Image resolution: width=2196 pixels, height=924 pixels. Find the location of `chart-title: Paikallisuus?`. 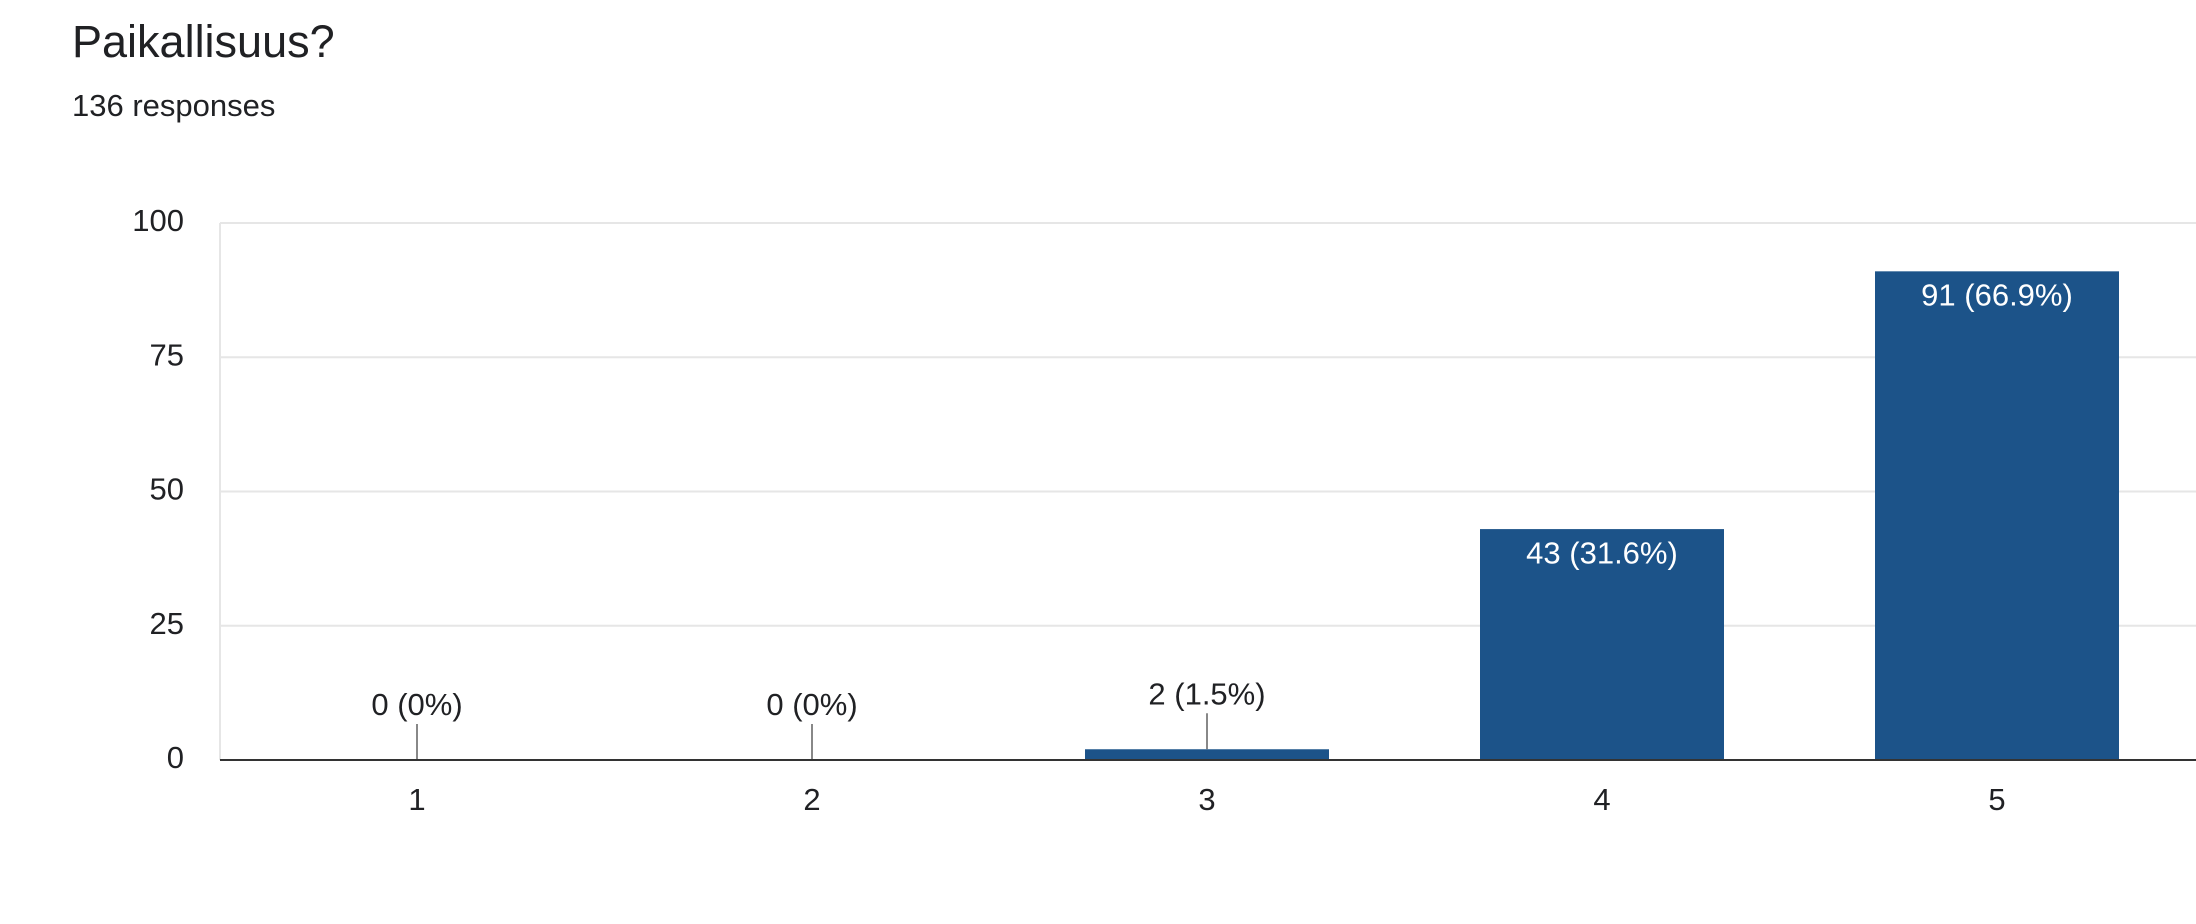

chart-title: Paikallisuus? is located at coordinates (203, 41).